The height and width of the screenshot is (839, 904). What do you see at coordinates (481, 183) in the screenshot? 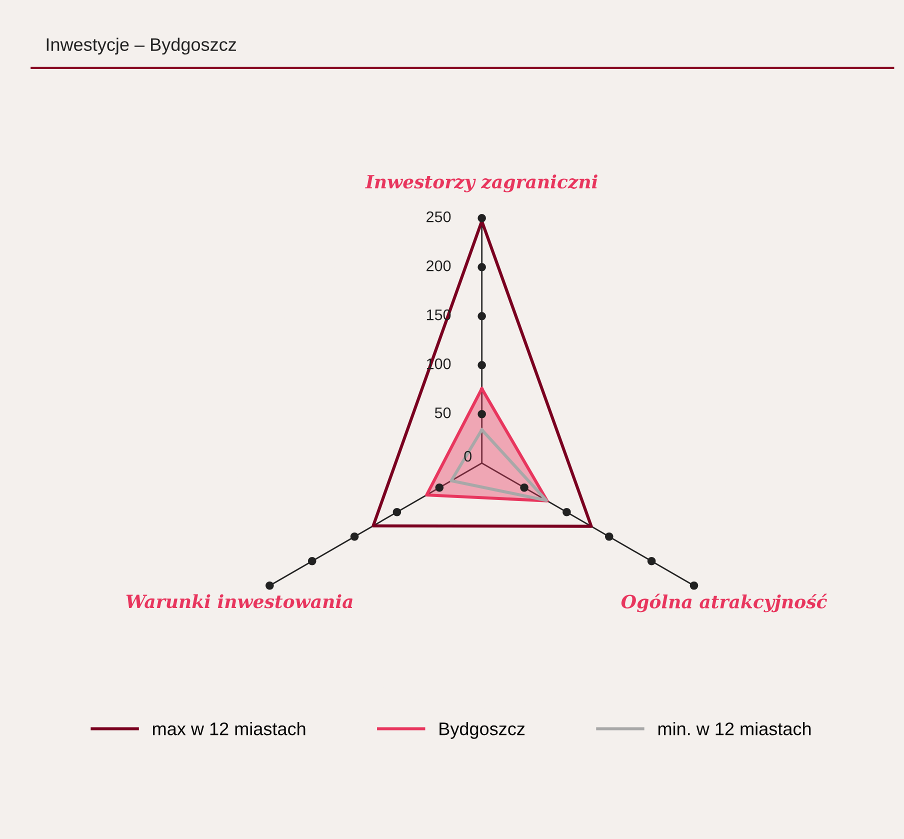
I see `spoke-label: Inwestorzy zagraniczni` at bounding box center [481, 183].